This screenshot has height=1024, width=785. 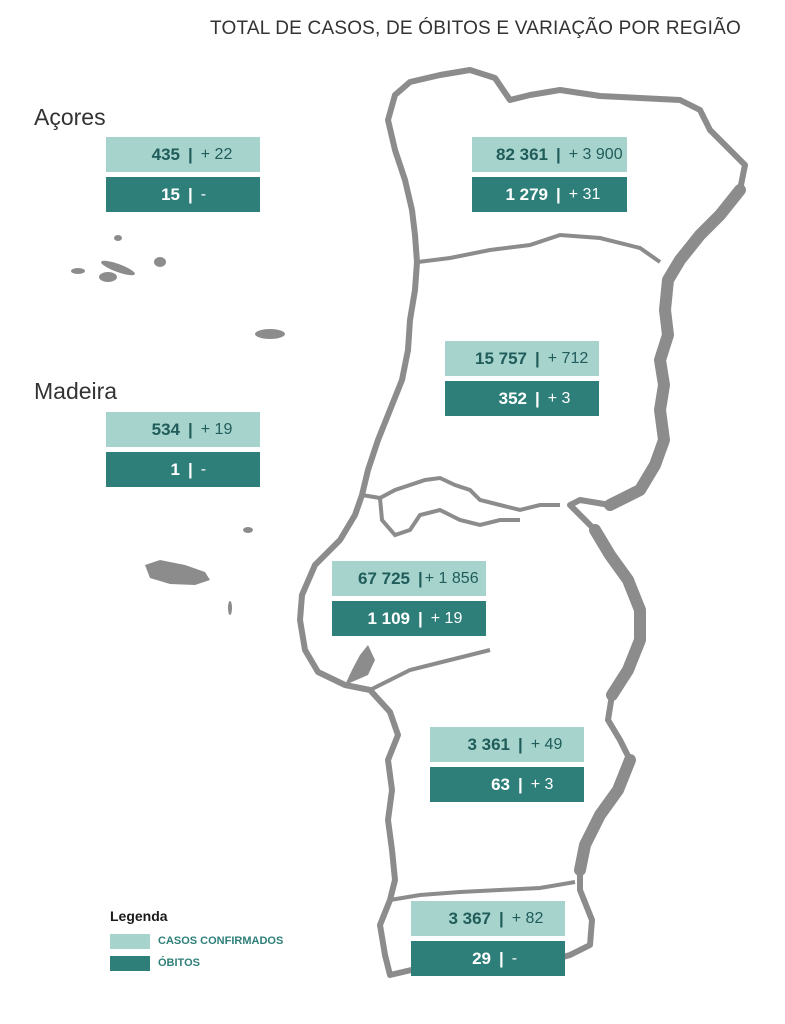 I want to click on alentejo-cases-value: 3 361, so click(x=488, y=744).